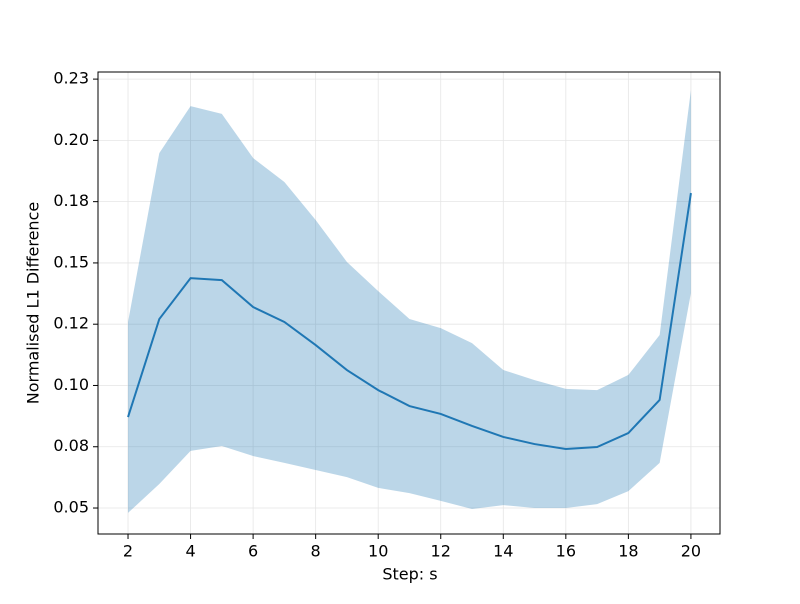 This screenshot has height=604, width=800. Describe the element at coordinates (71, 323) in the screenshot. I see `y-tick-label: 0.12` at that location.